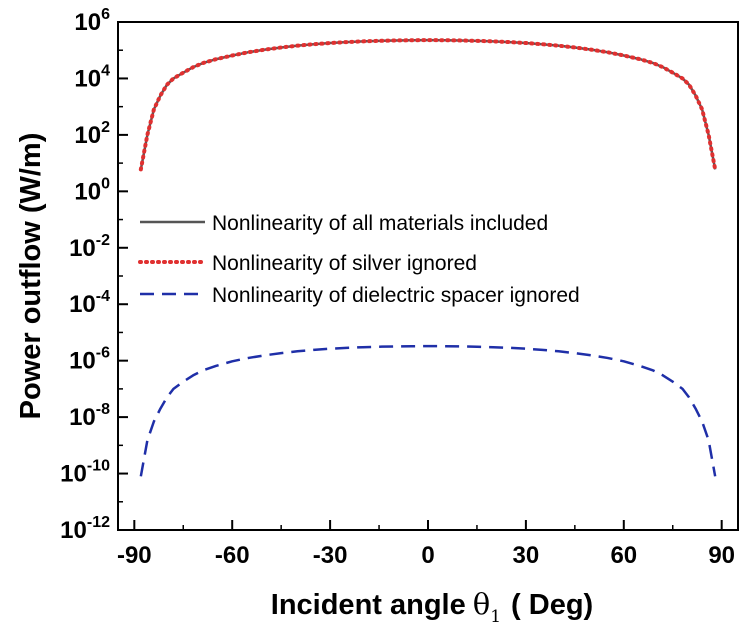  I want to click on x-axis-title: Incident angle θ1 ( Deg), so click(432, 607).